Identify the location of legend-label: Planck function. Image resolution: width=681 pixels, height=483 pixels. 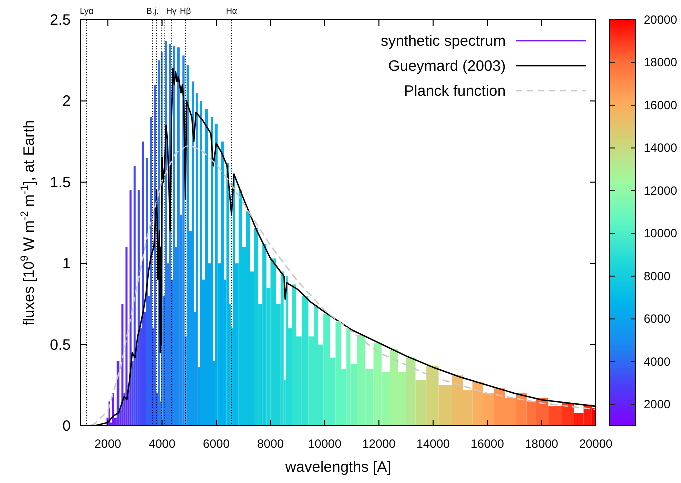
(455, 91).